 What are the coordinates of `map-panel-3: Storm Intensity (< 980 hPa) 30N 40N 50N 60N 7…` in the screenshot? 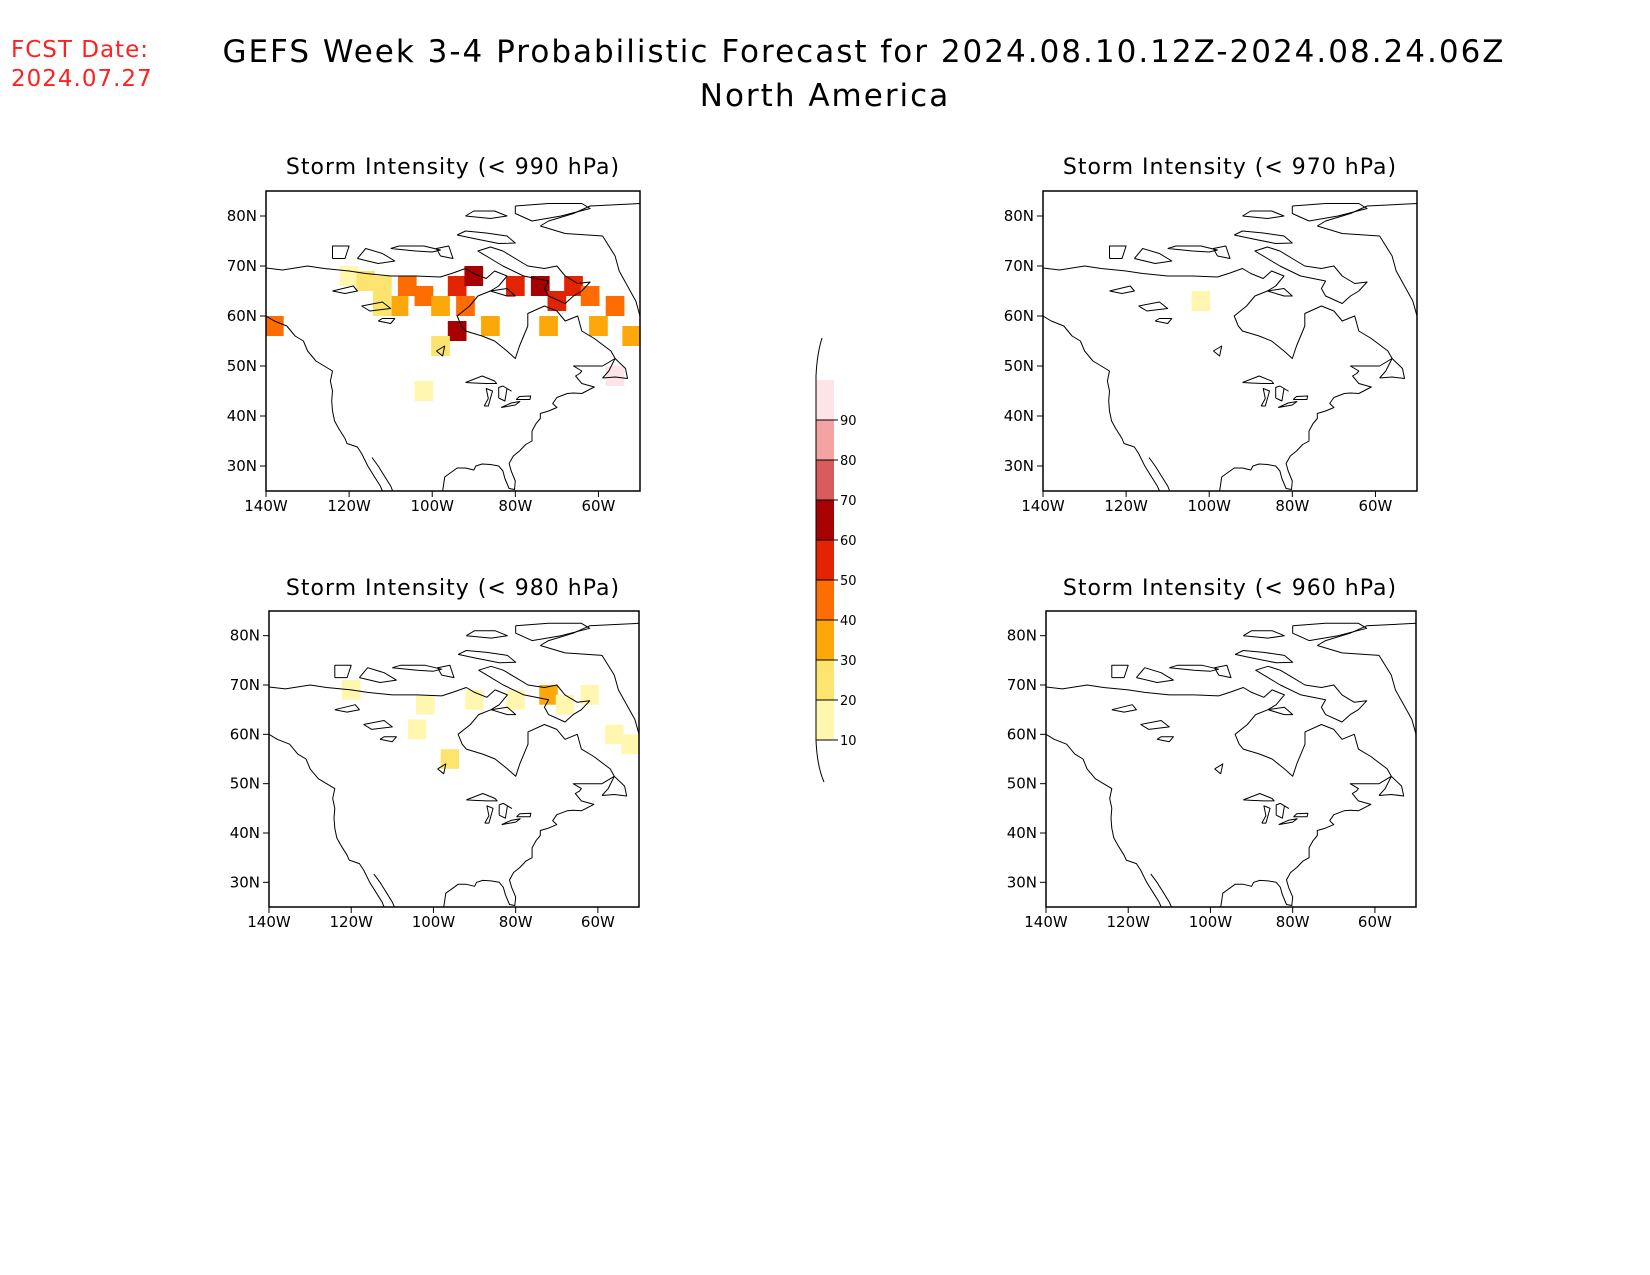 It's located at (435, 753).